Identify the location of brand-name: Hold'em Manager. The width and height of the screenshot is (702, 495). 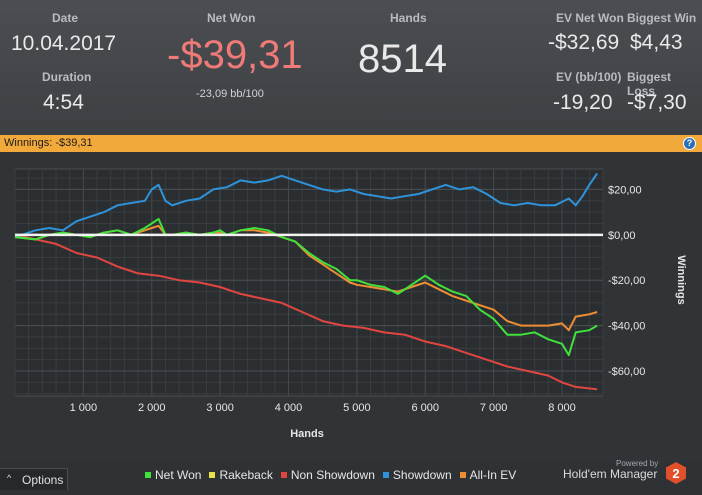
(610, 474).